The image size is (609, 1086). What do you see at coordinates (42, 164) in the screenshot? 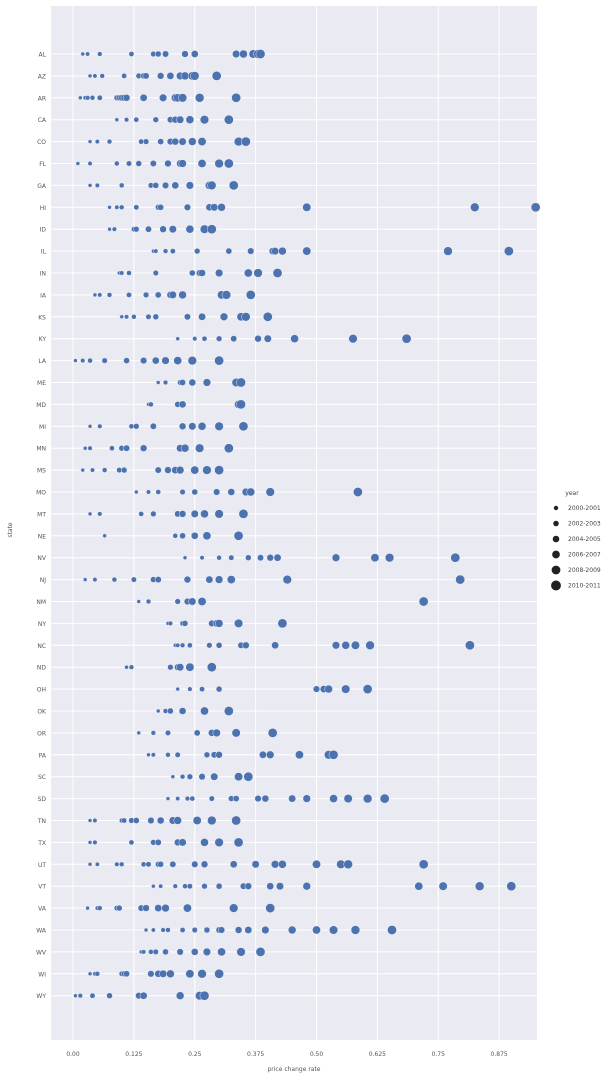
I see `y-tick-label: FL` at bounding box center [42, 164].